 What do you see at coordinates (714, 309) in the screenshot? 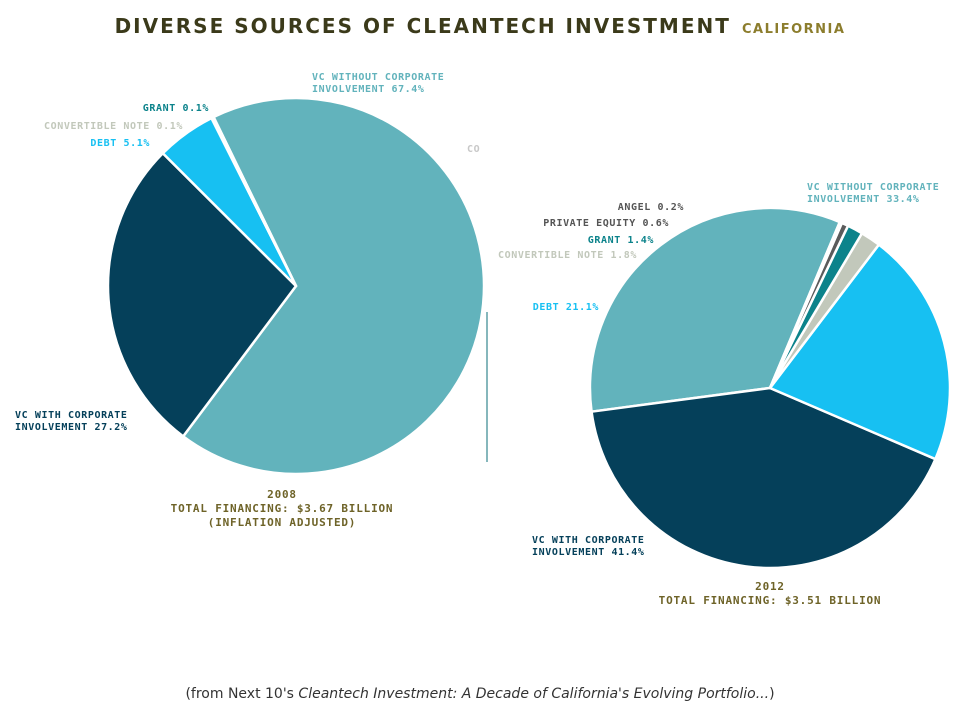
I see `slice-2012-vc-without-corporate-involvement` at bounding box center [714, 309].